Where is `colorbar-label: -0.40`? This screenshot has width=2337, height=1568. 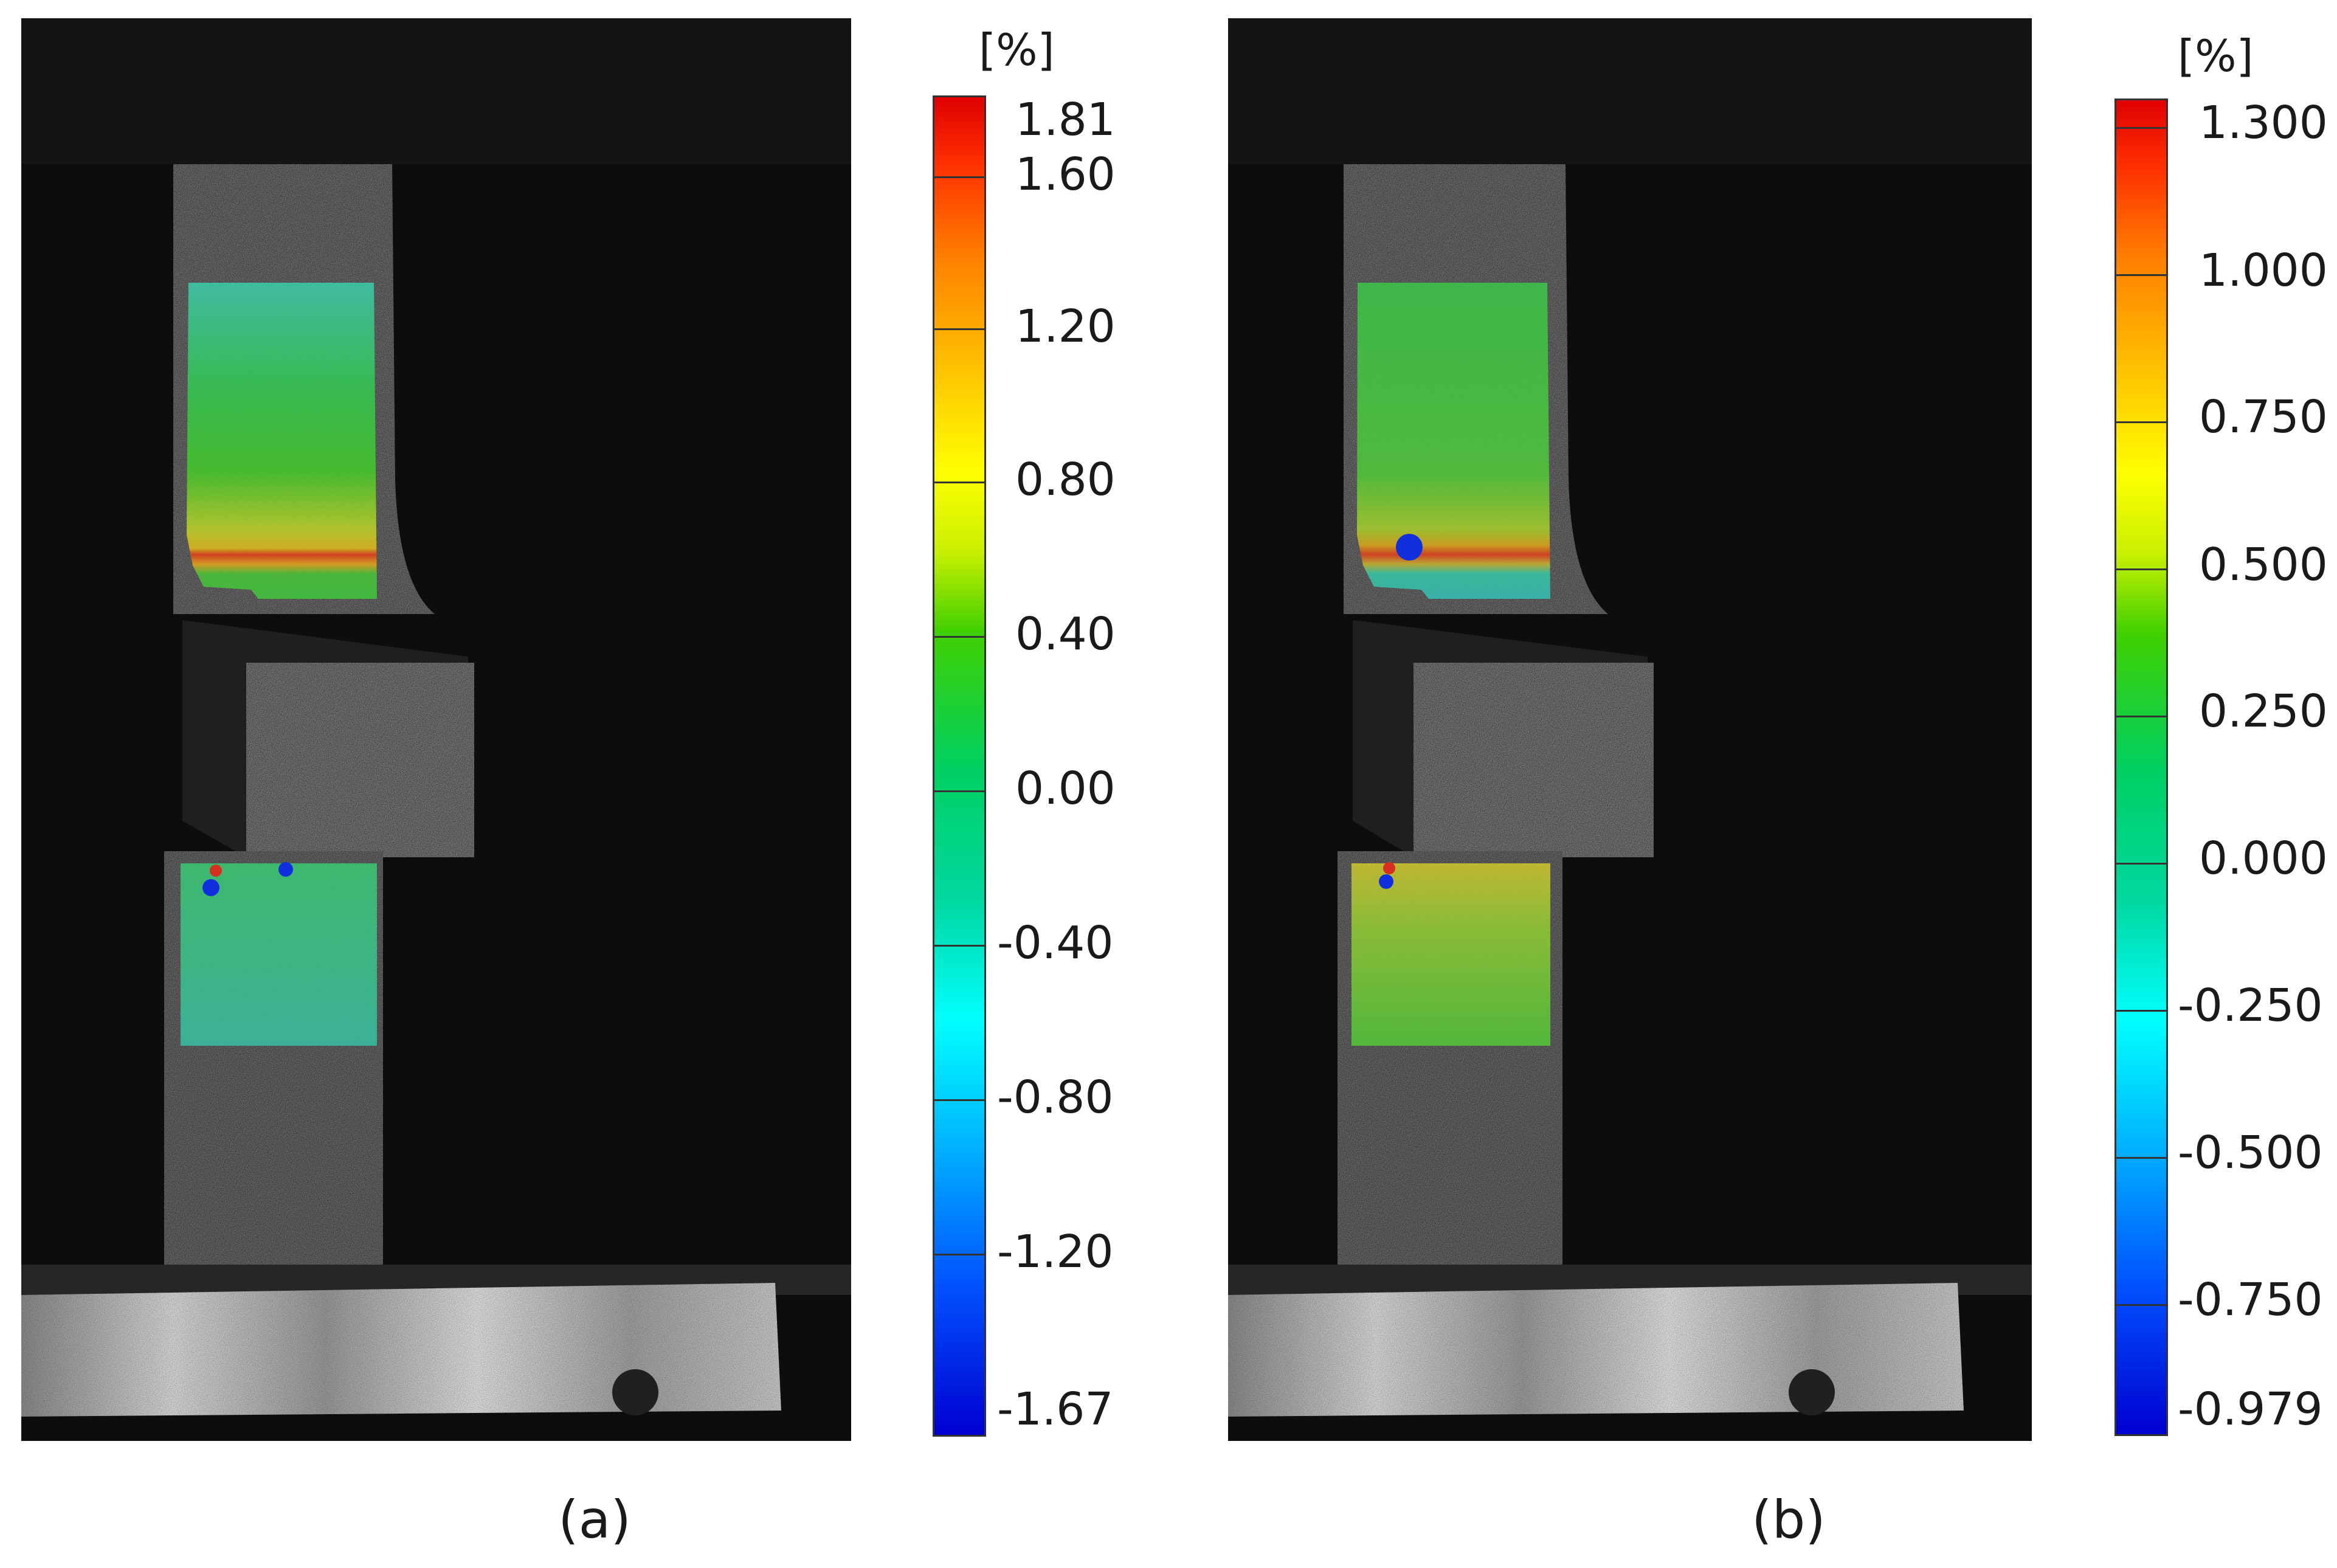 colorbar-label: -0.40 is located at coordinates (1056, 943).